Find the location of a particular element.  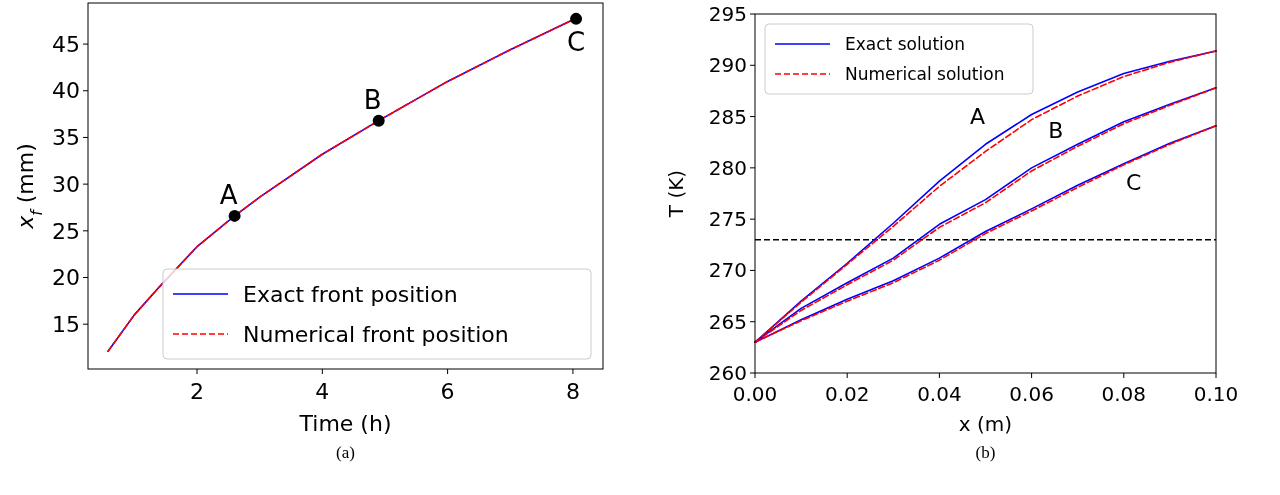

y-tick-label: 280 is located at coordinates (727, 167).